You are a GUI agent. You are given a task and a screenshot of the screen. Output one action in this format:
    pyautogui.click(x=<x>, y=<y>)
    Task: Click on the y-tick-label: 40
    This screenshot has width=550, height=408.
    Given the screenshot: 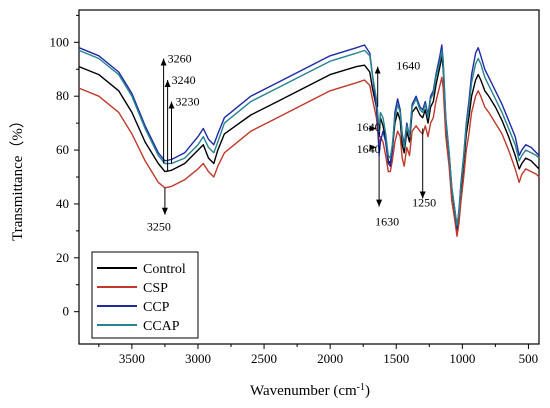 What is the action you would take?
    pyautogui.click(x=62, y=203)
    